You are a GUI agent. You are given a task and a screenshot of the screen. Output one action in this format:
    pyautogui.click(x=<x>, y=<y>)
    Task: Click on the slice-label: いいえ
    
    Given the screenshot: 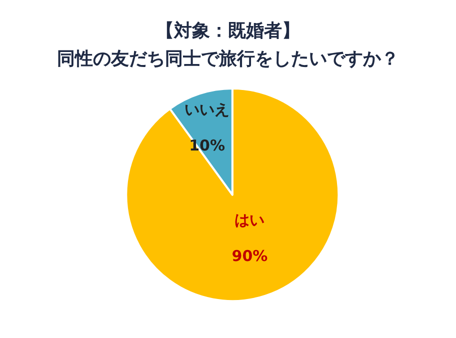 What is the action you would take?
    pyautogui.click(x=207, y=109)
    